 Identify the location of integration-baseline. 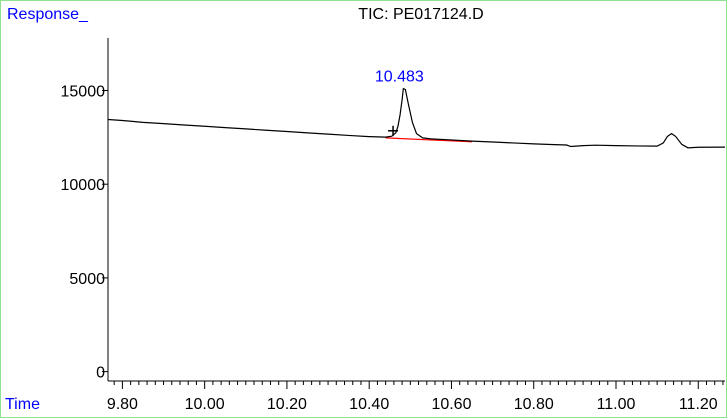
(429, 140).